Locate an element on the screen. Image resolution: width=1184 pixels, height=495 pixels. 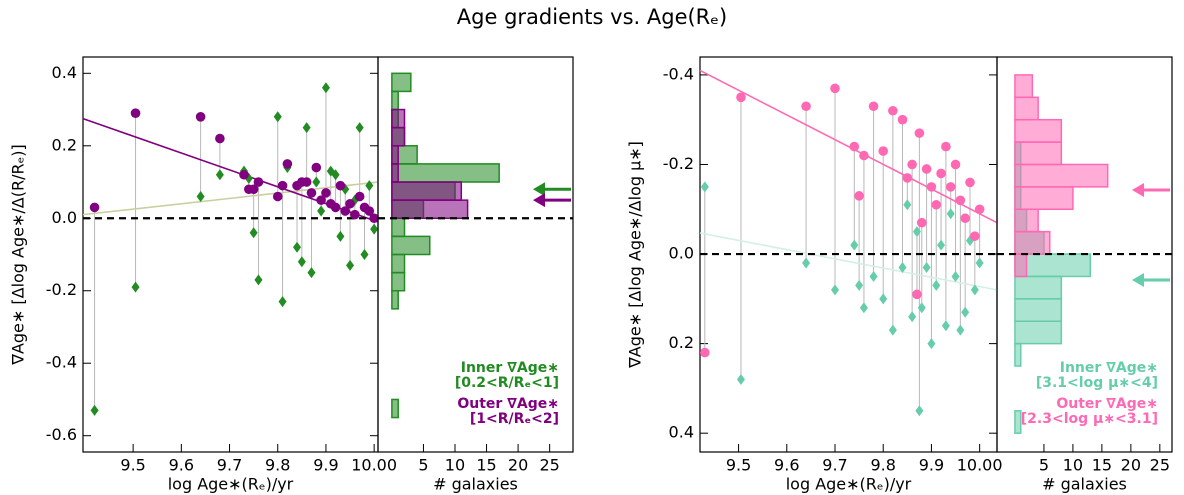
median-arrowhead is located at coordinates (1138, 190).